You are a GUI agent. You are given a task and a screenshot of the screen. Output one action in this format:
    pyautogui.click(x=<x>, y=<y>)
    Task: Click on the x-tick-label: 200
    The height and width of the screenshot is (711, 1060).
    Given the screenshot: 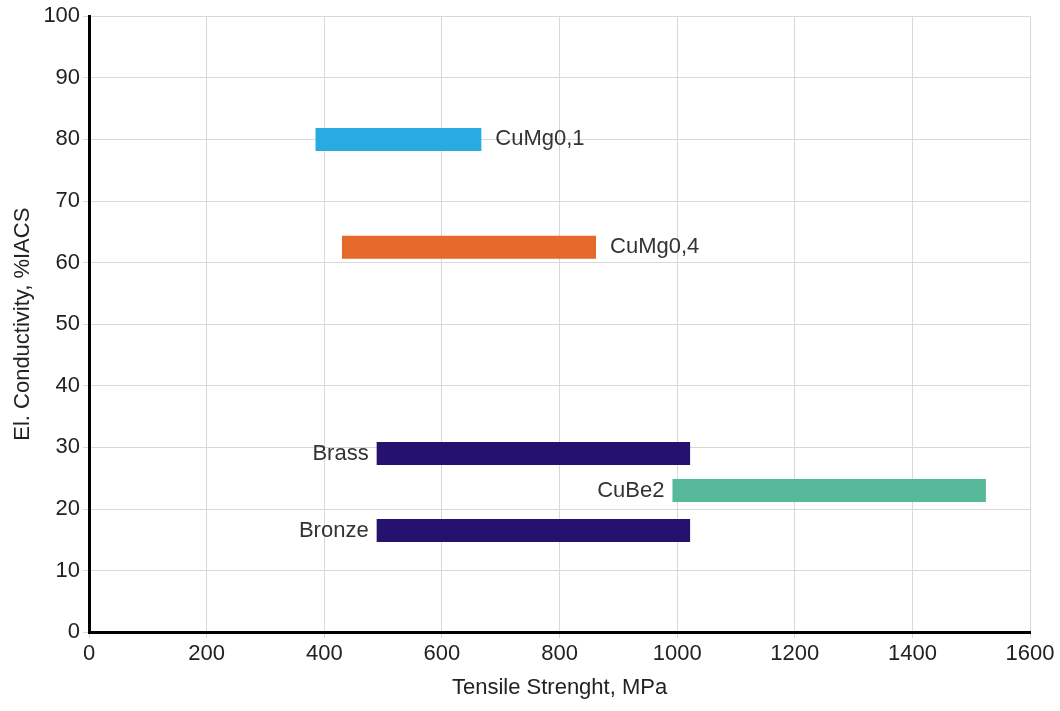 What is the action you would take?
    pyautogui.click(x=207, y=653)
    